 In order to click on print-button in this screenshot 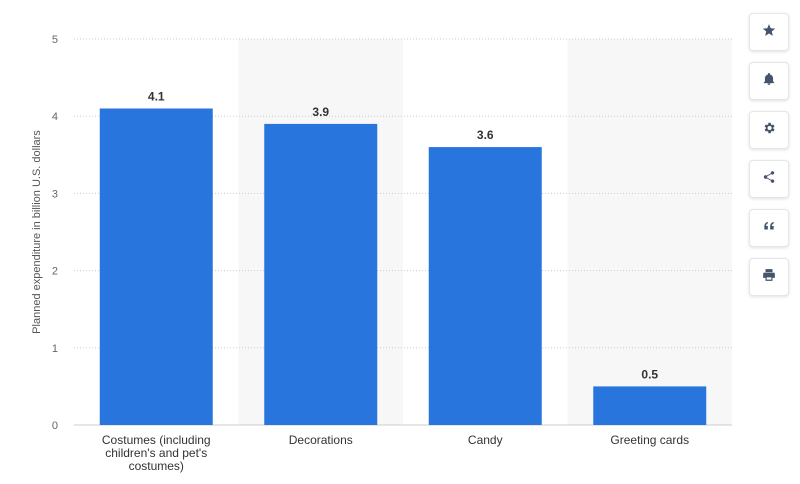, I will do `click(769, 277)`.